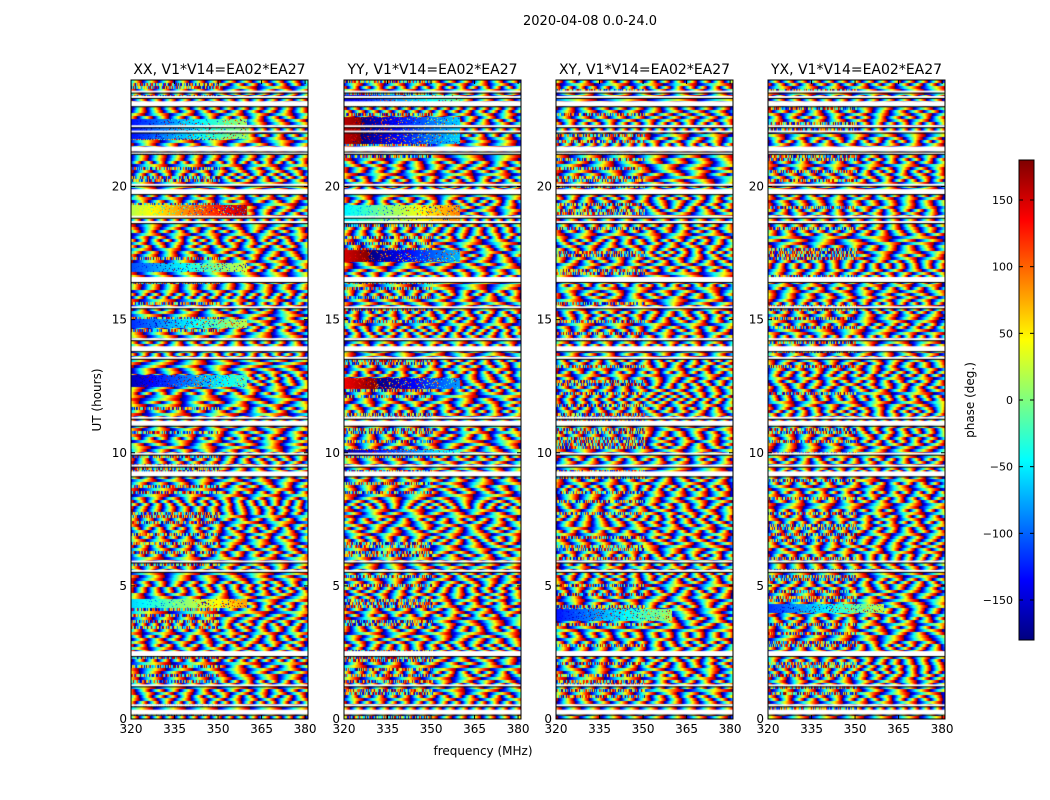 This screenshot has width=1050, height=800. What do you see at coordinates (482, 751) in the screenshot?
I see `x-axis-label: frequency (MHz)` at bounding box center [482, 751].